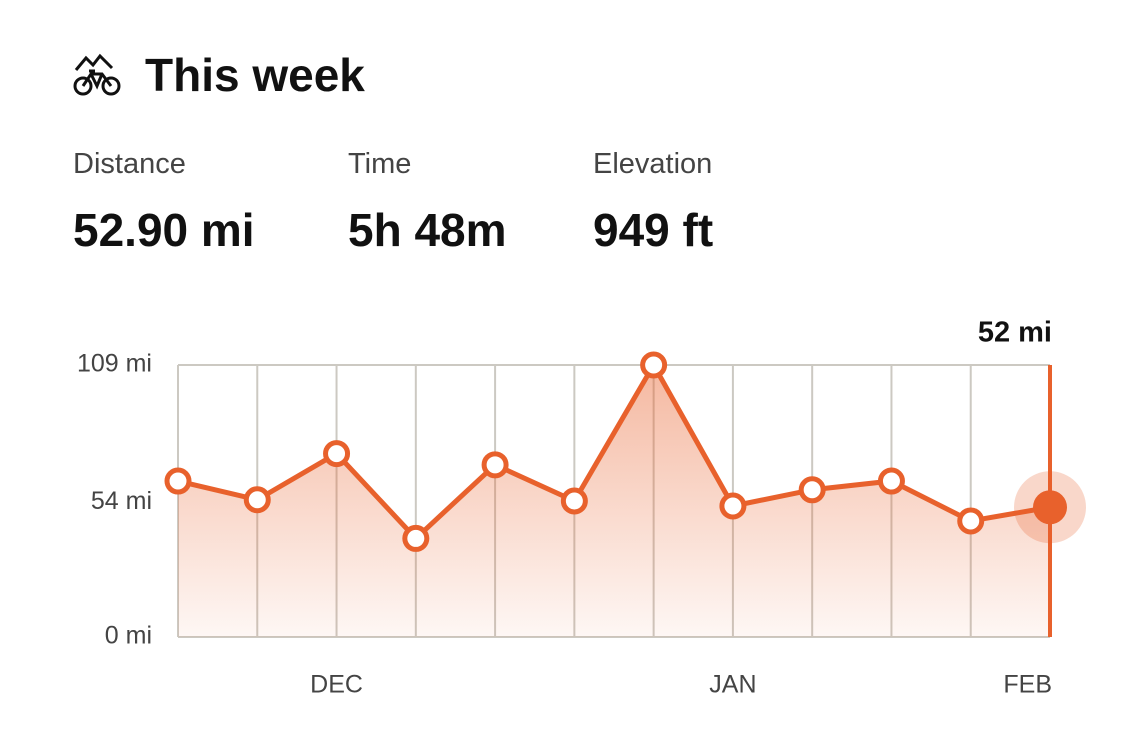 This screenshot has width=1125, height=754. What do you see at coordinates (164, 202) in the screenshot?
I see `stat: Distance 52.90 mi` at bounding box center [164, 202].